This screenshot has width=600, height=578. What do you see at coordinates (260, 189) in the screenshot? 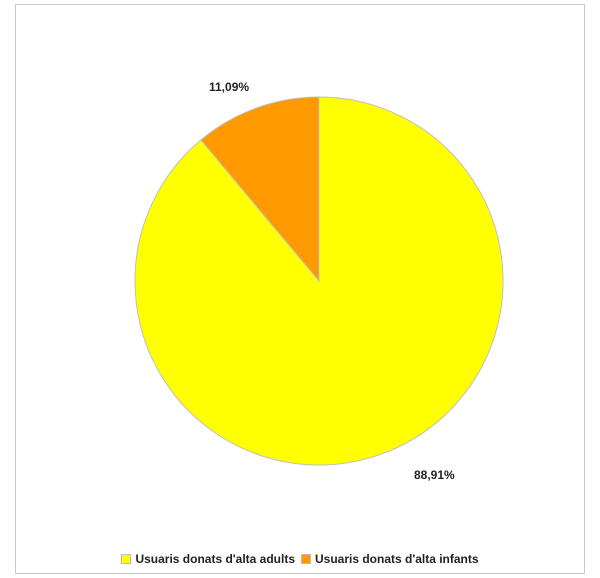
I see `pie-slice-infants` at bounding box center [260, 189].